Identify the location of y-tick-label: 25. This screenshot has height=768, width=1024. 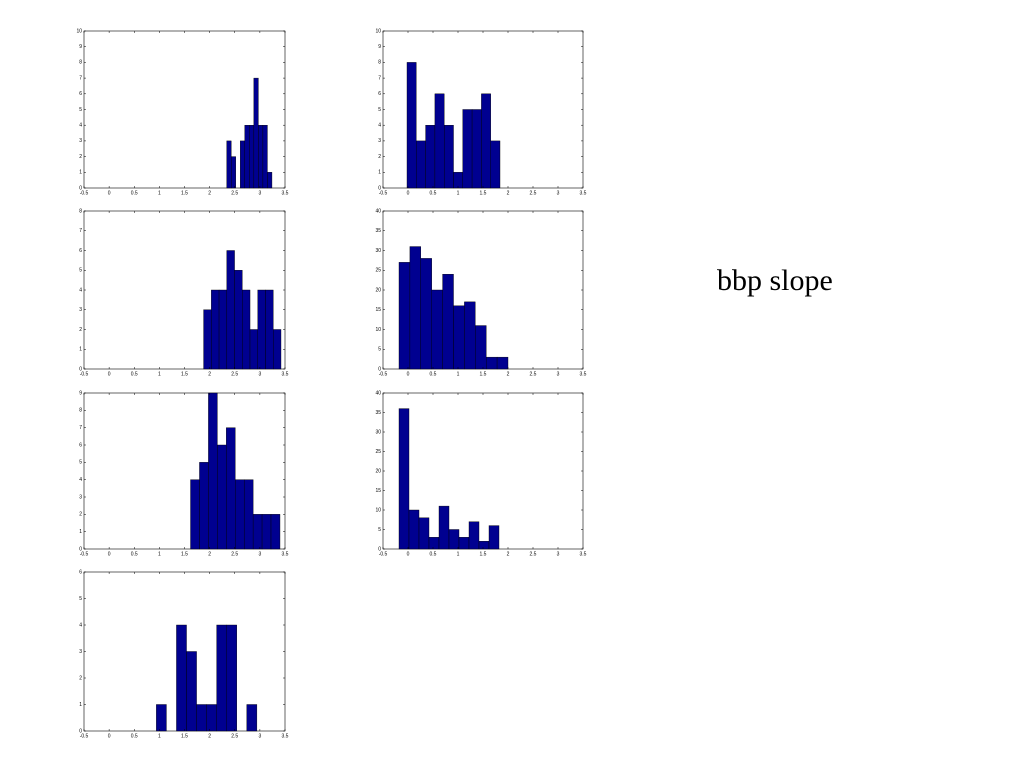
(378, 452).